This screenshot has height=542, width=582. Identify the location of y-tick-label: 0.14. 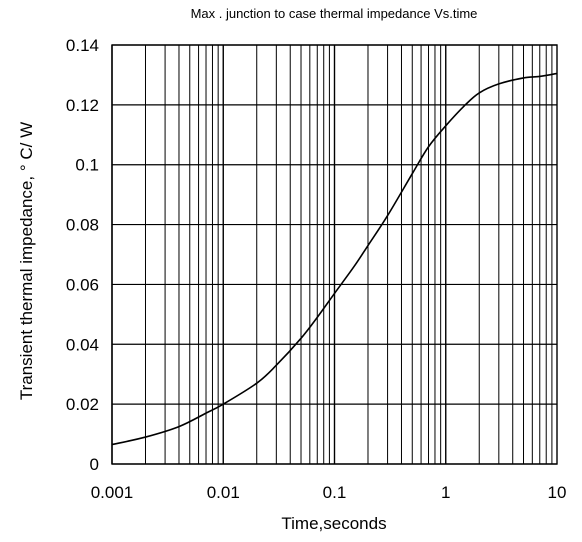
(82, 45).